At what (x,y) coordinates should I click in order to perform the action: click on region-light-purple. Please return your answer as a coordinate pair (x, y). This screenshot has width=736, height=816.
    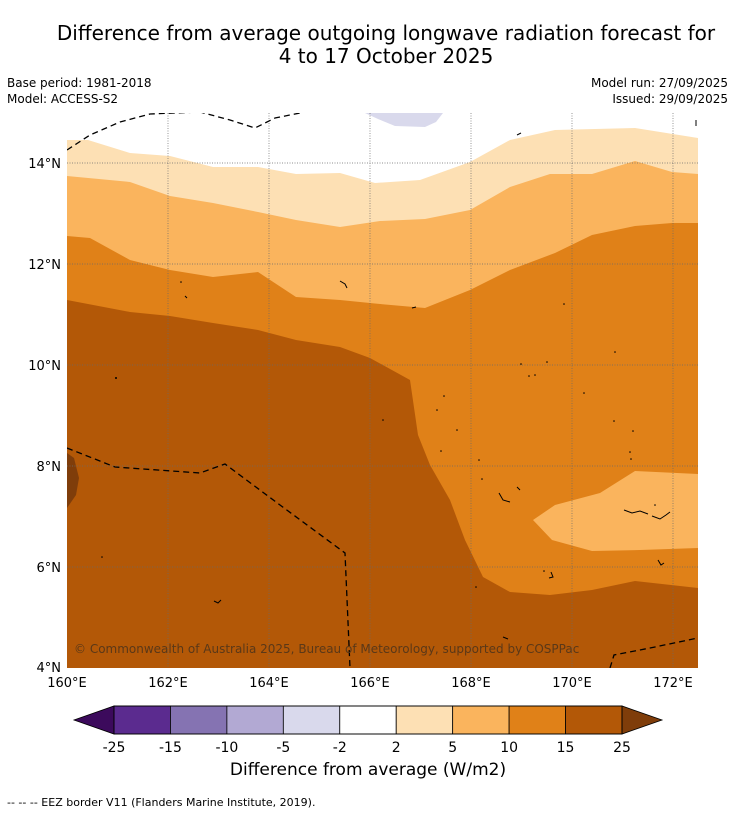
    Looking at the image, I should click on (404, 120).